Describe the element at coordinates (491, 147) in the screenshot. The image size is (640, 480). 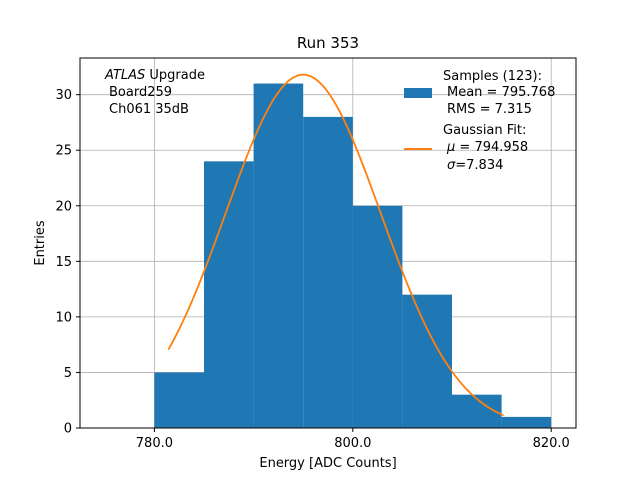
I see `legend-fit-mu-value: = 794.958` at that location.